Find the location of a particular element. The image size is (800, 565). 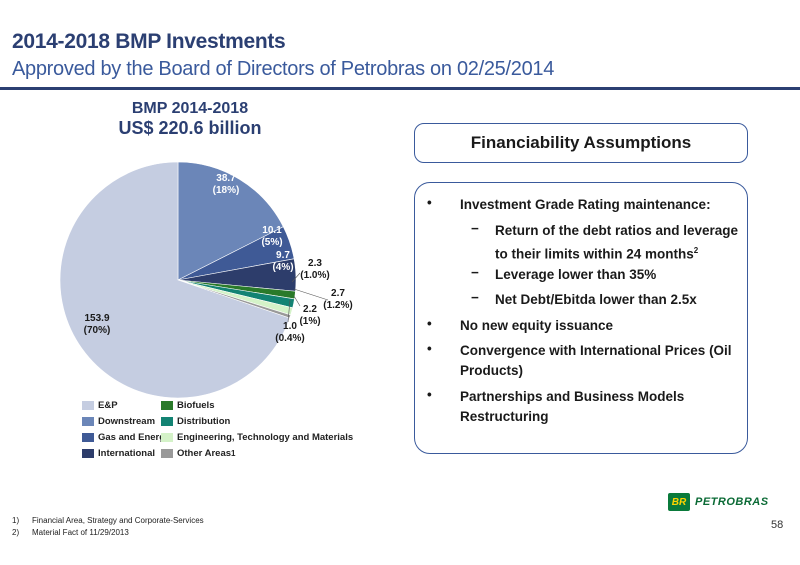

legend-label: Distribution is located at coordinates (204, 421).